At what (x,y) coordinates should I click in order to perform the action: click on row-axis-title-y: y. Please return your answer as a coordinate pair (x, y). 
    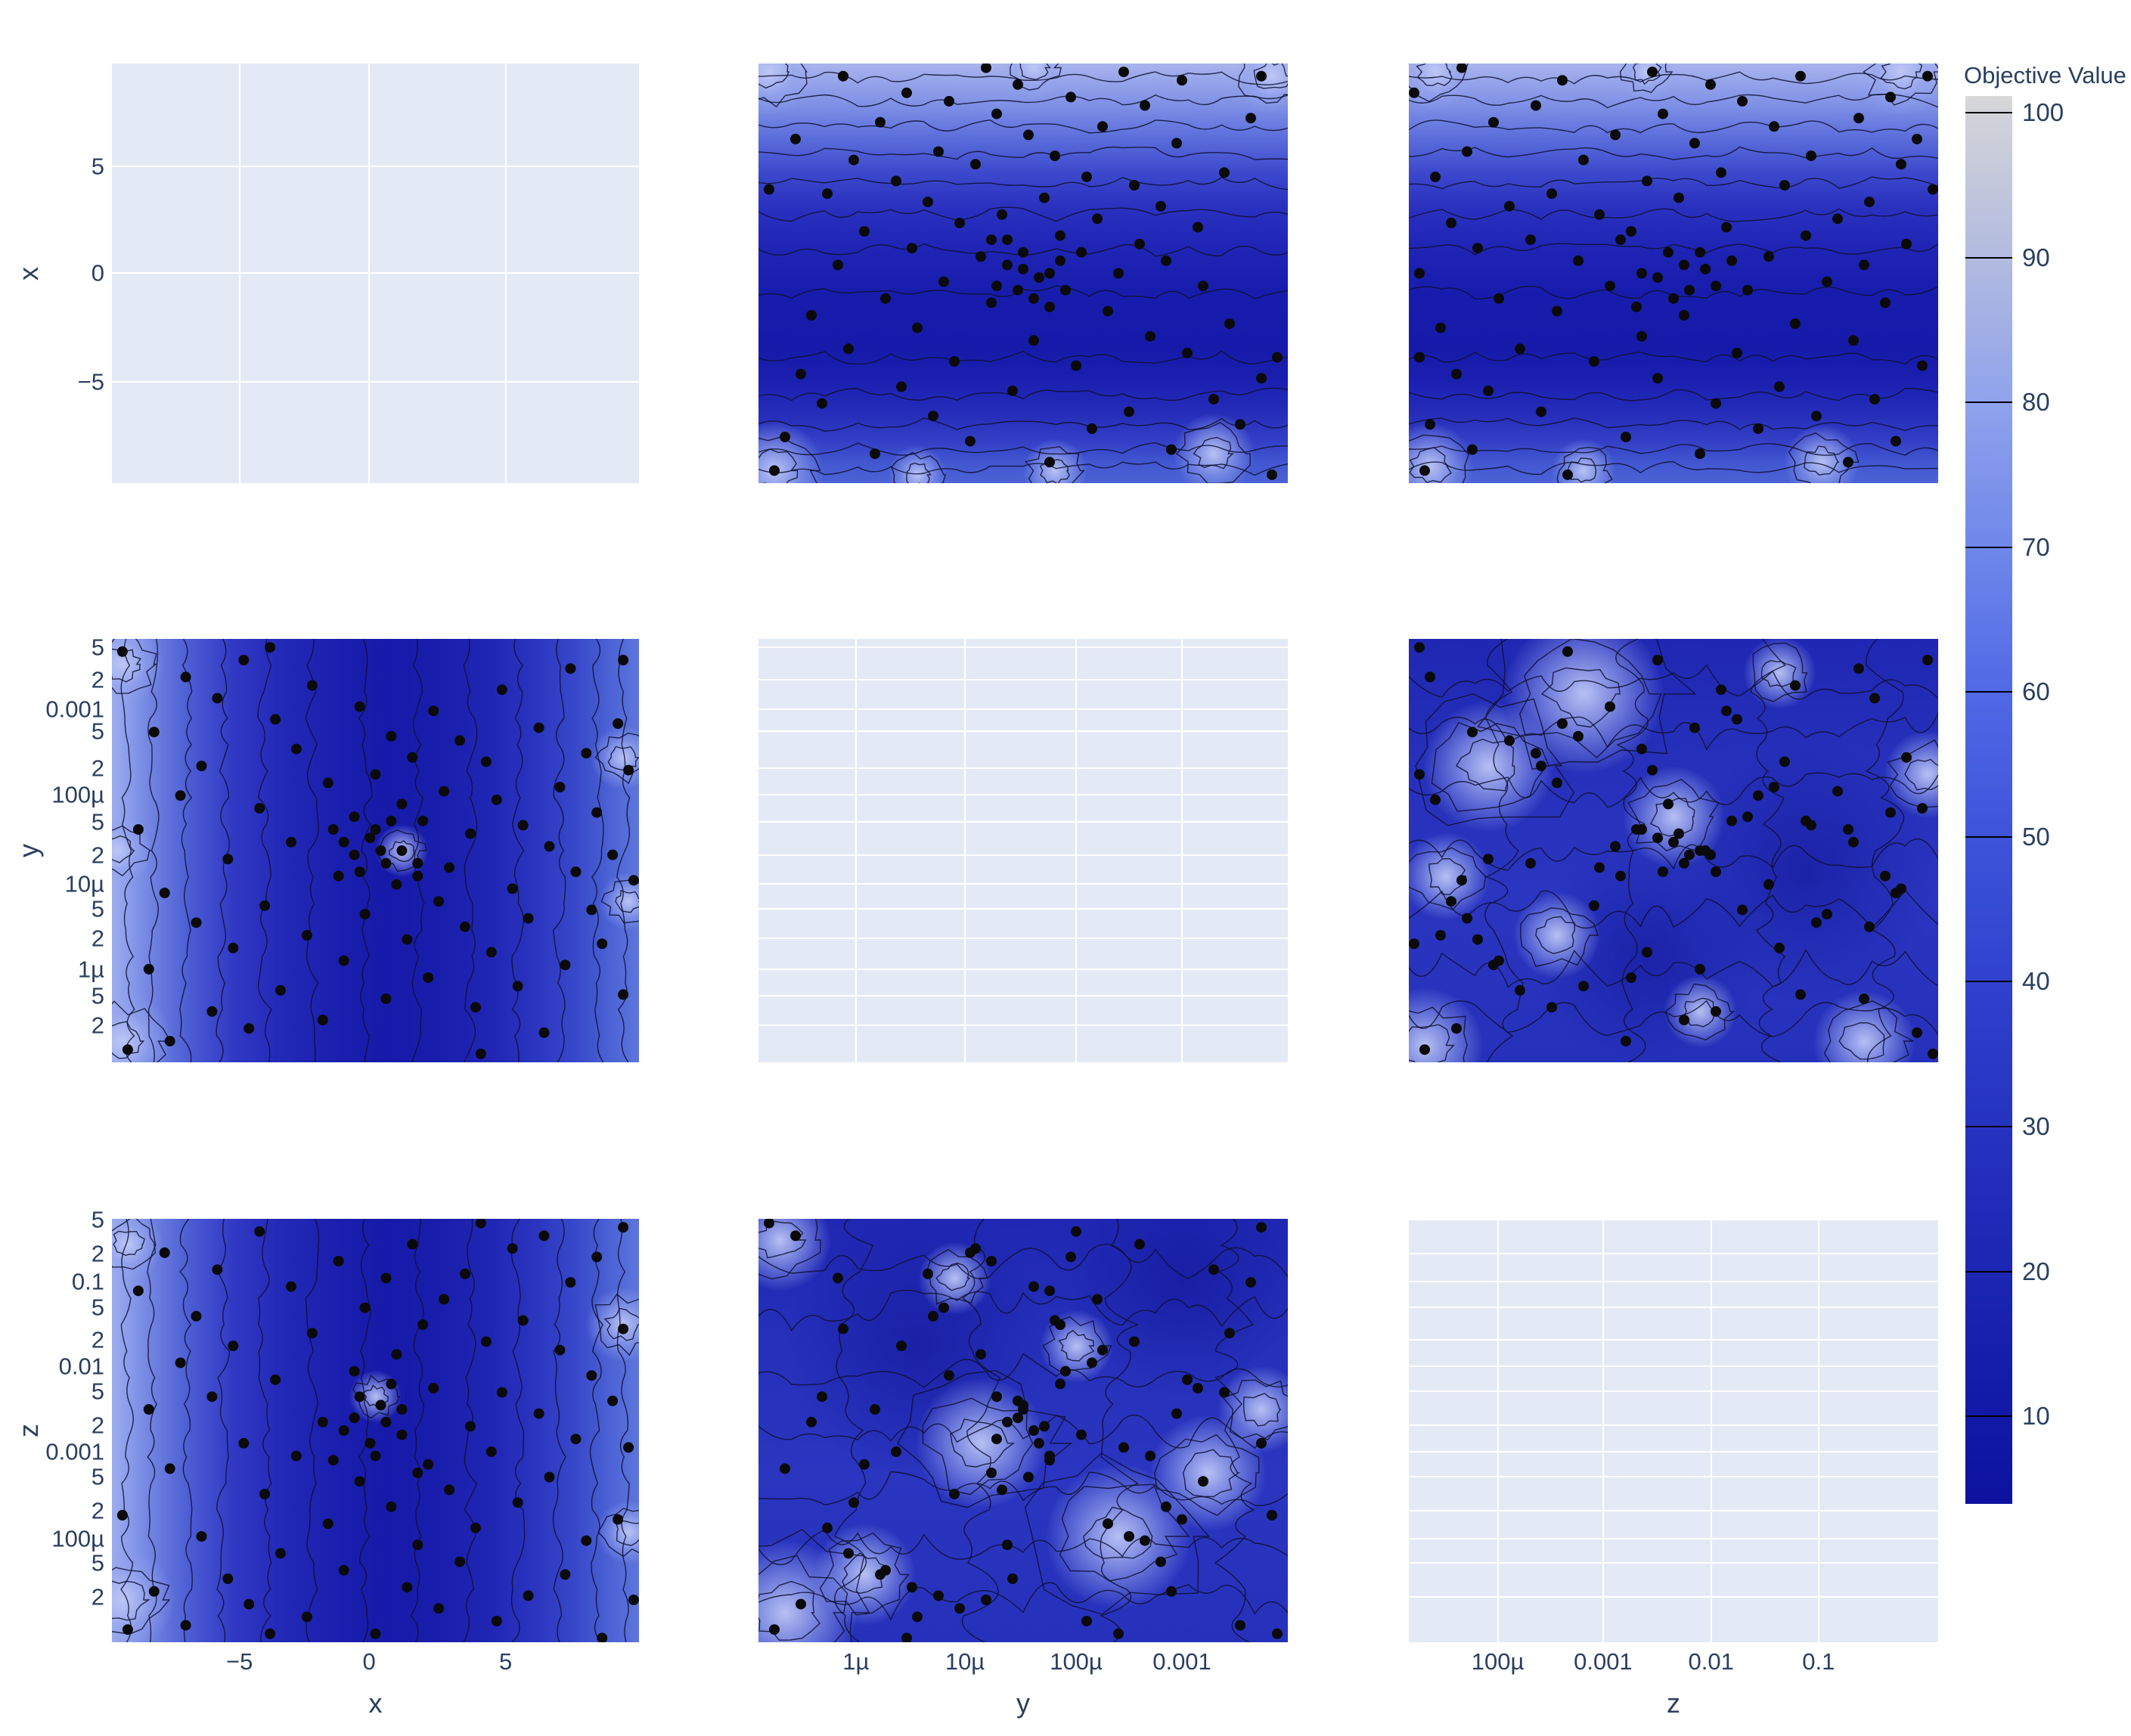
    Looking at the image, I should click on (28, 850).